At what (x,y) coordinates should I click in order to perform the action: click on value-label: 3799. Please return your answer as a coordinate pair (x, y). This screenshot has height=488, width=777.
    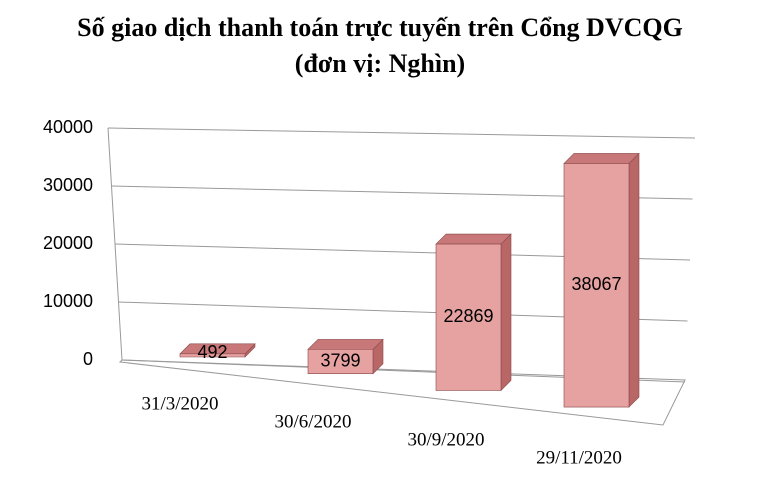
    Looking at the image, I should click on (340, 360).